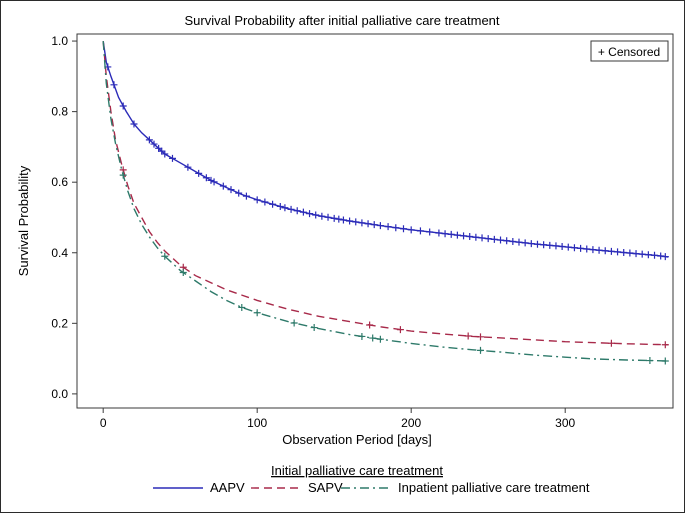 This screenshot has height=513, width=685. Describe the element at coordinates (59, 253) in the screenshot. I see `y-tick-label: 0.4` at that location.